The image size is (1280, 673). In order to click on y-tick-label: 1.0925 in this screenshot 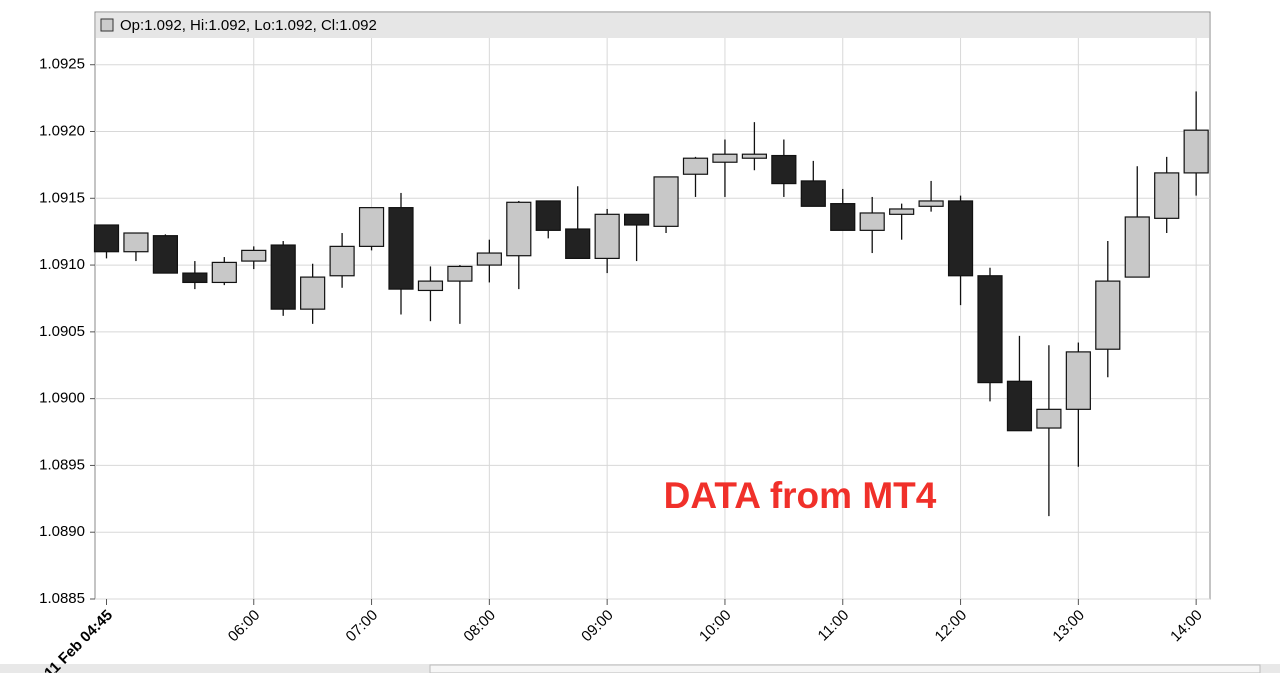, I will do `click(62, 64)`.